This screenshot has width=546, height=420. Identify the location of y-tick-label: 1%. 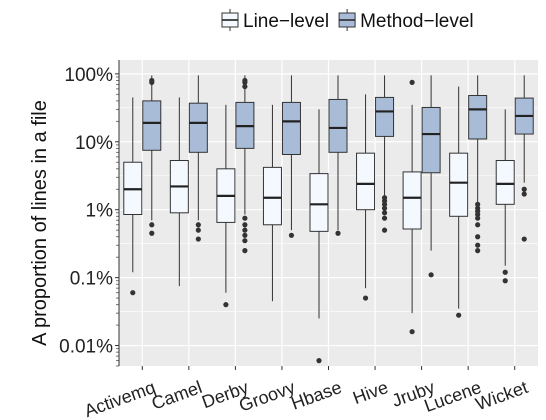
(100, 211).